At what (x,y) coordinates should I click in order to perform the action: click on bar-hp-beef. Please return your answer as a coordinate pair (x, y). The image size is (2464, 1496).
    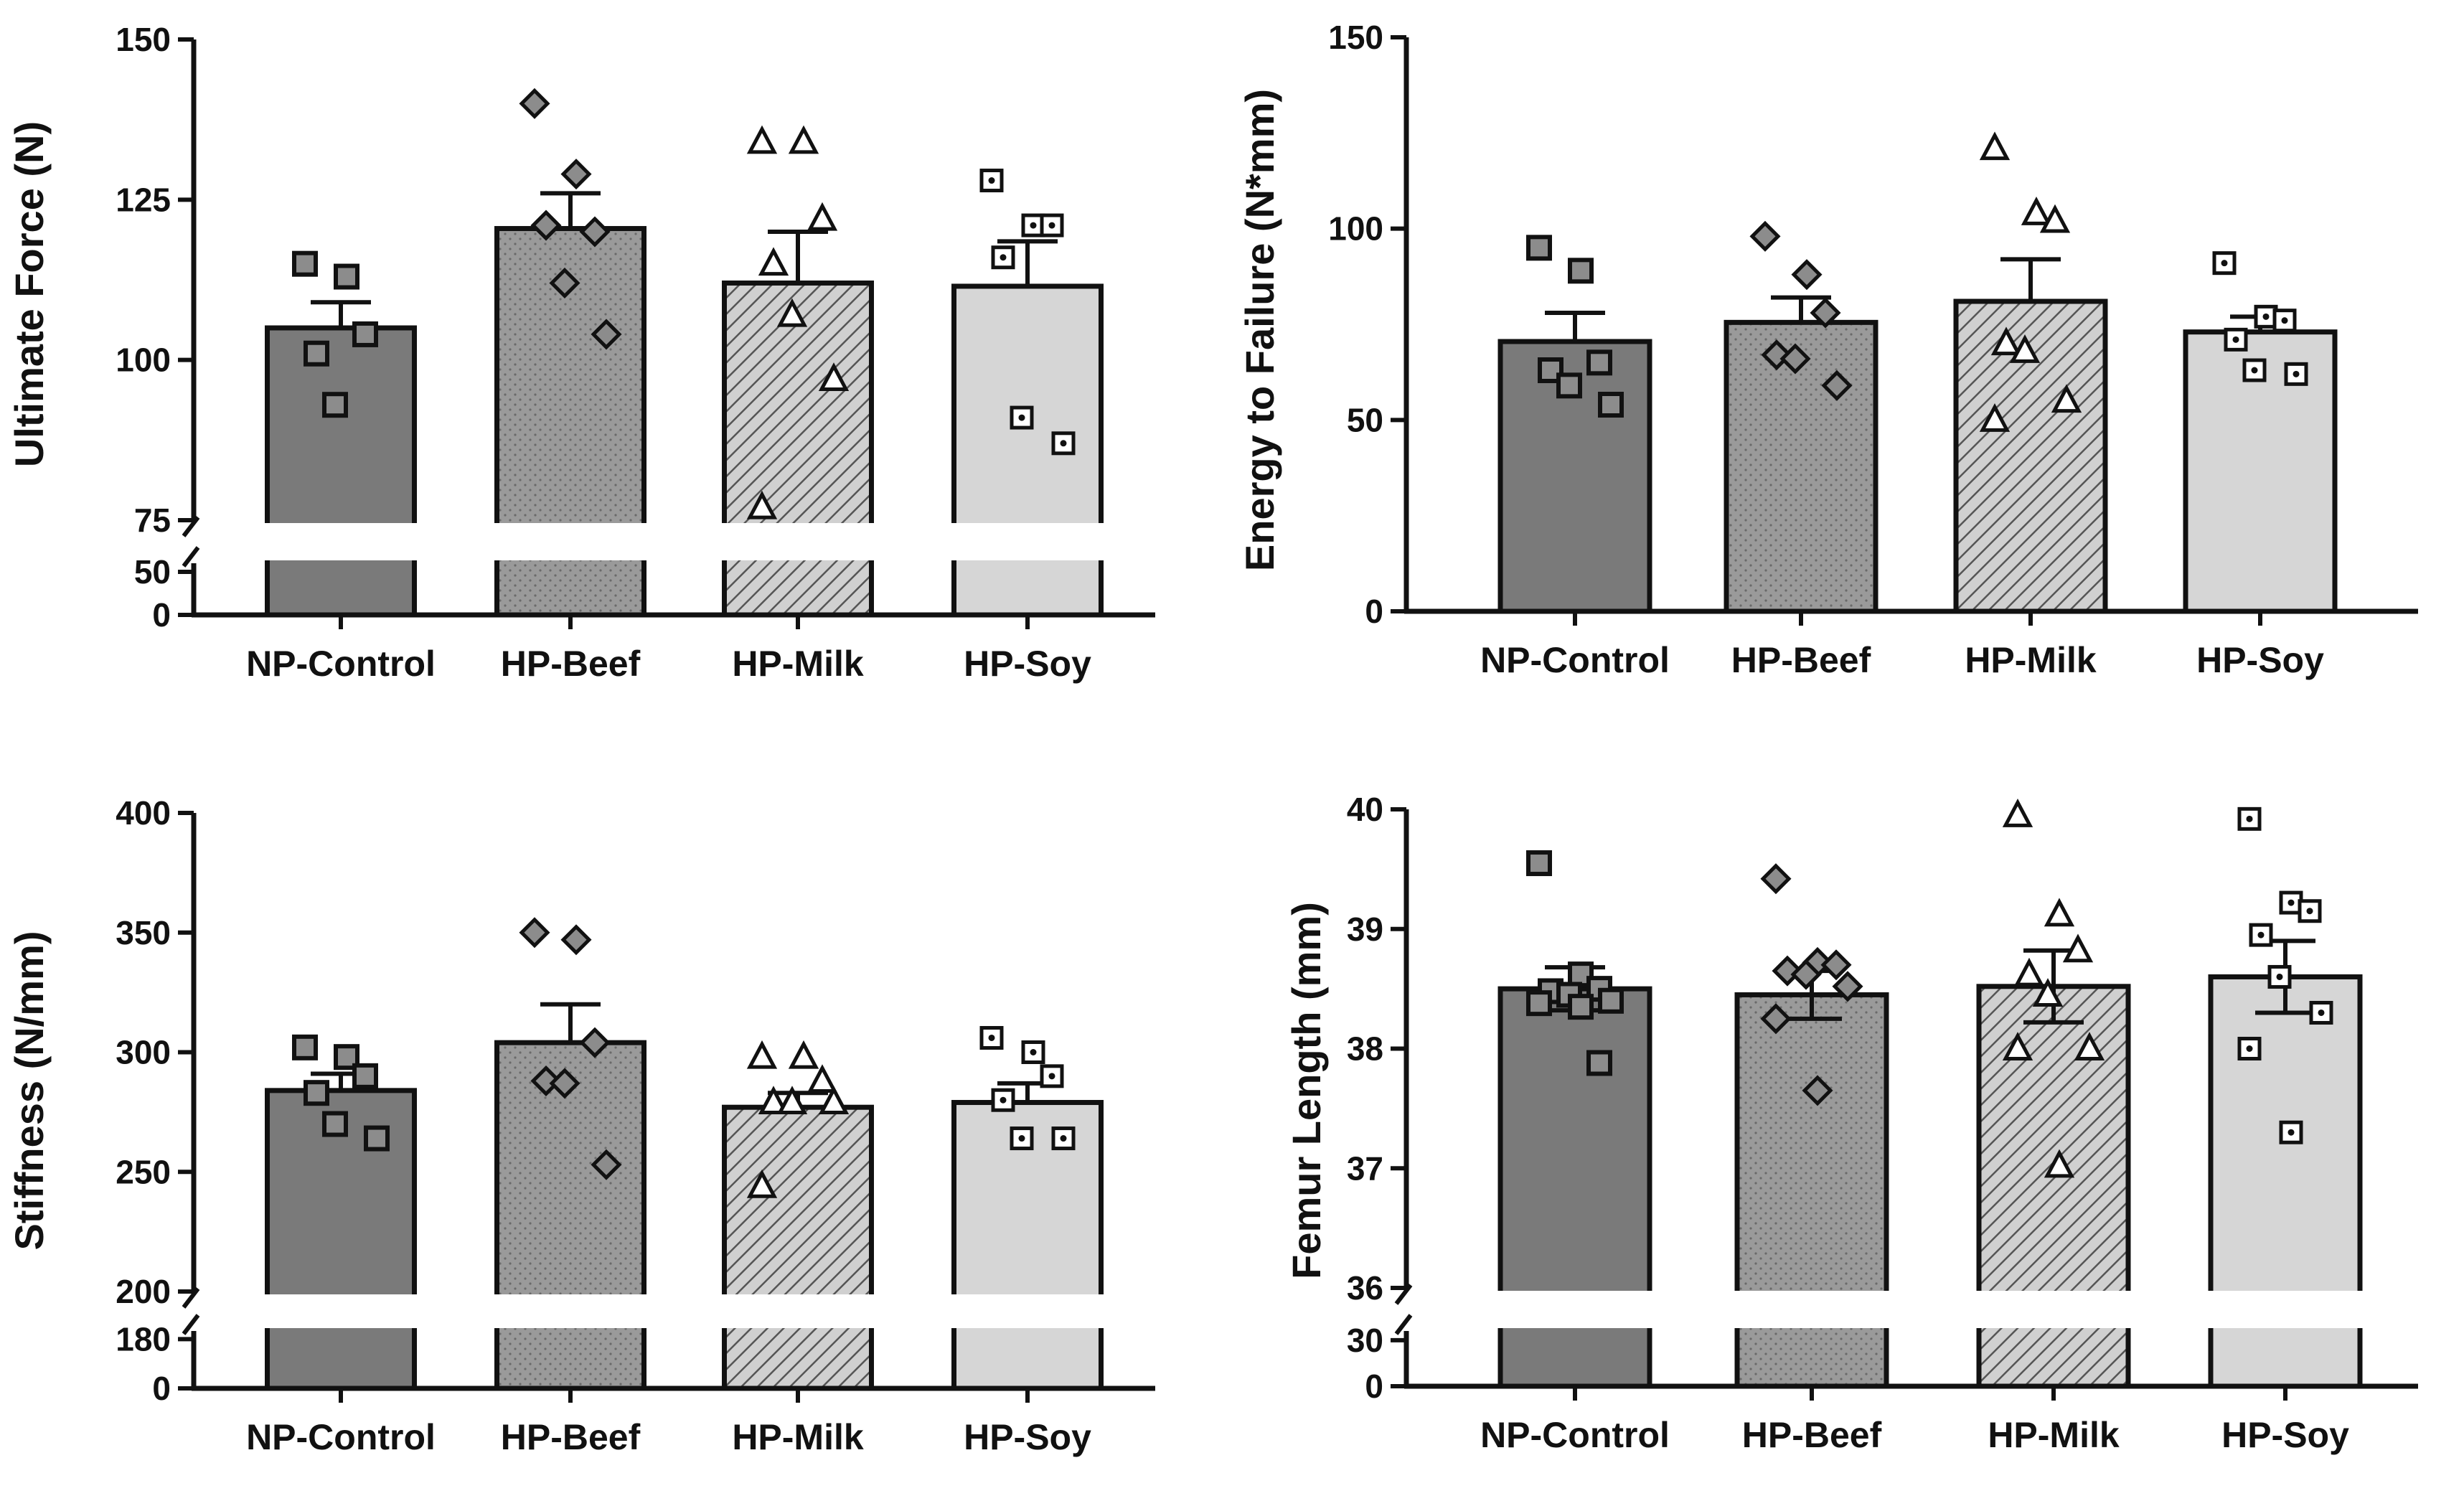
    Looking at the image, I should click on (570, 1215).